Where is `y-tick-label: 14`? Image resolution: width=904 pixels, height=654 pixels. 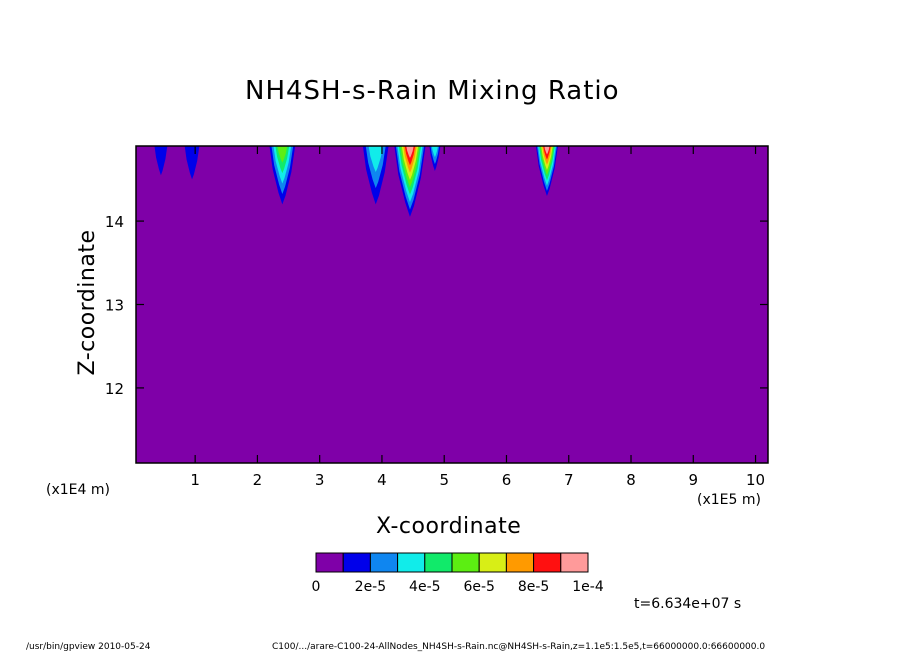 y-tick-label: 14 is located at coordinates (114, 222).